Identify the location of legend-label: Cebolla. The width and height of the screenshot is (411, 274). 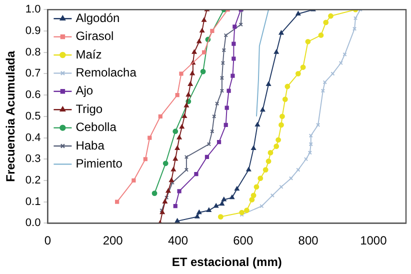
(96, 127).